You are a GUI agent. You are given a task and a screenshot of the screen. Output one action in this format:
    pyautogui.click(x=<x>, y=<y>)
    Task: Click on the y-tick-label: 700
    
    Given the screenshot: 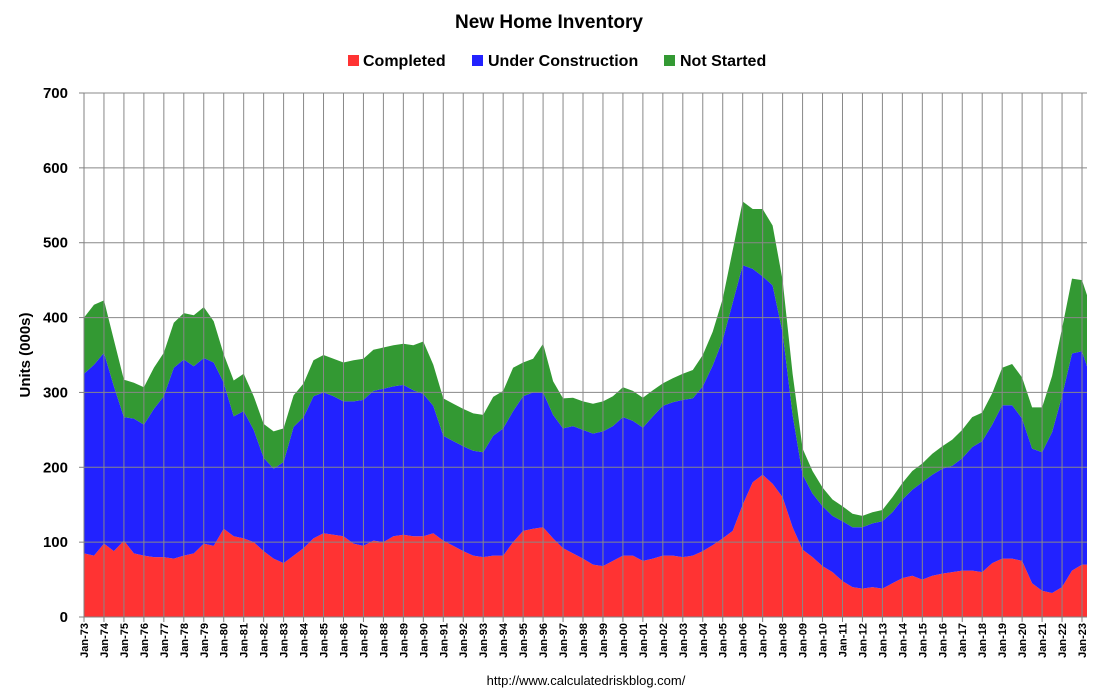 What is the action you would take?
    pyautogui.click(x=55, y=93)
    